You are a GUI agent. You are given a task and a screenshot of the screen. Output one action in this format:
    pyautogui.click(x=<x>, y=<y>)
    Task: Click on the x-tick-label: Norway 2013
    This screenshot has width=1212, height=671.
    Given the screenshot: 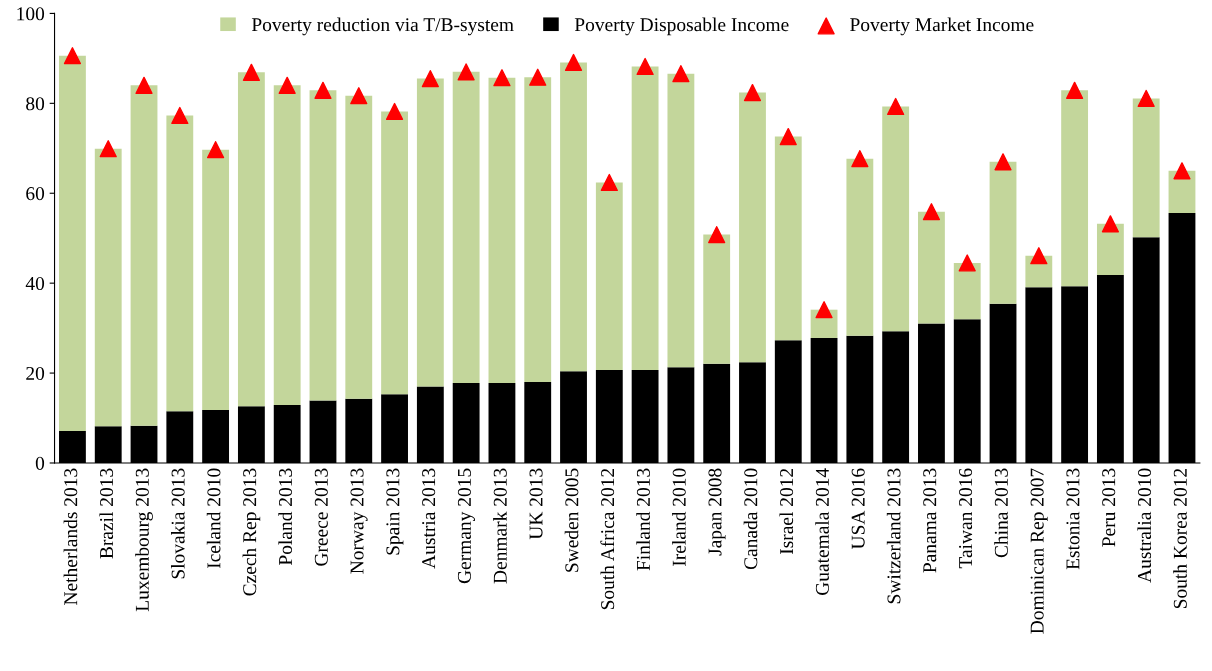 What is the action you would take?
    pyautogui.click(x=359, y=521)
    